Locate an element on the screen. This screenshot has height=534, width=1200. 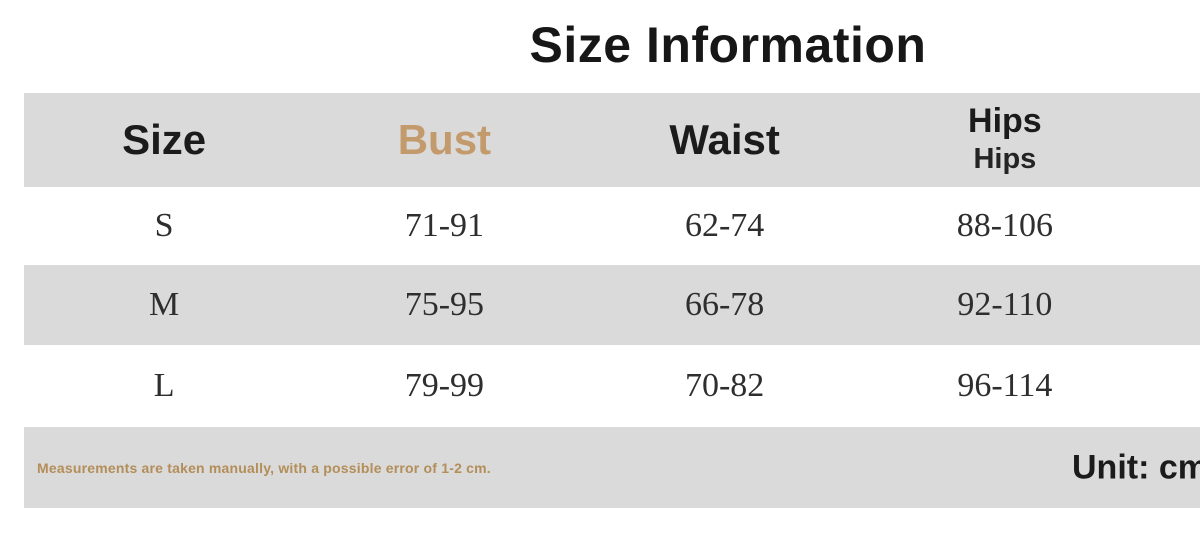
cell-waist: 66-78 is located at coordinates (724, 304).